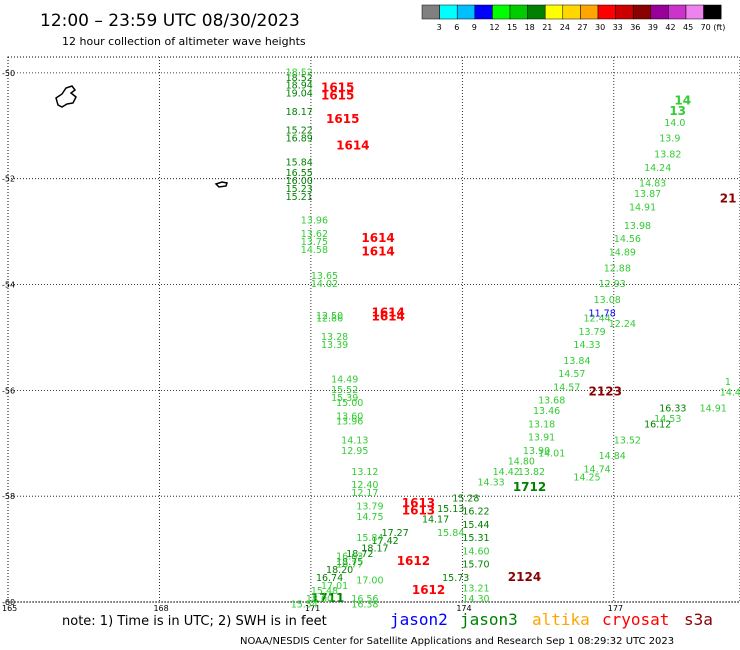 This screenshot has height=650, width=740. Describe the element at coordinates (364, 472) in the screenshot. I see `wave-height-label: 13.12` at that location.